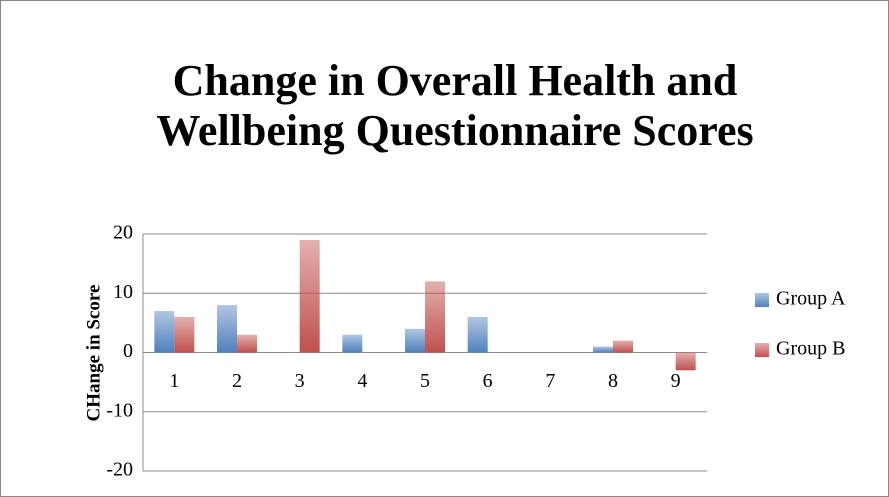 This screenshot has height=497, width=889. Describe the element at coordinates (237, 381) in the screenshot. I see `x-tick-label: 2` at that location.